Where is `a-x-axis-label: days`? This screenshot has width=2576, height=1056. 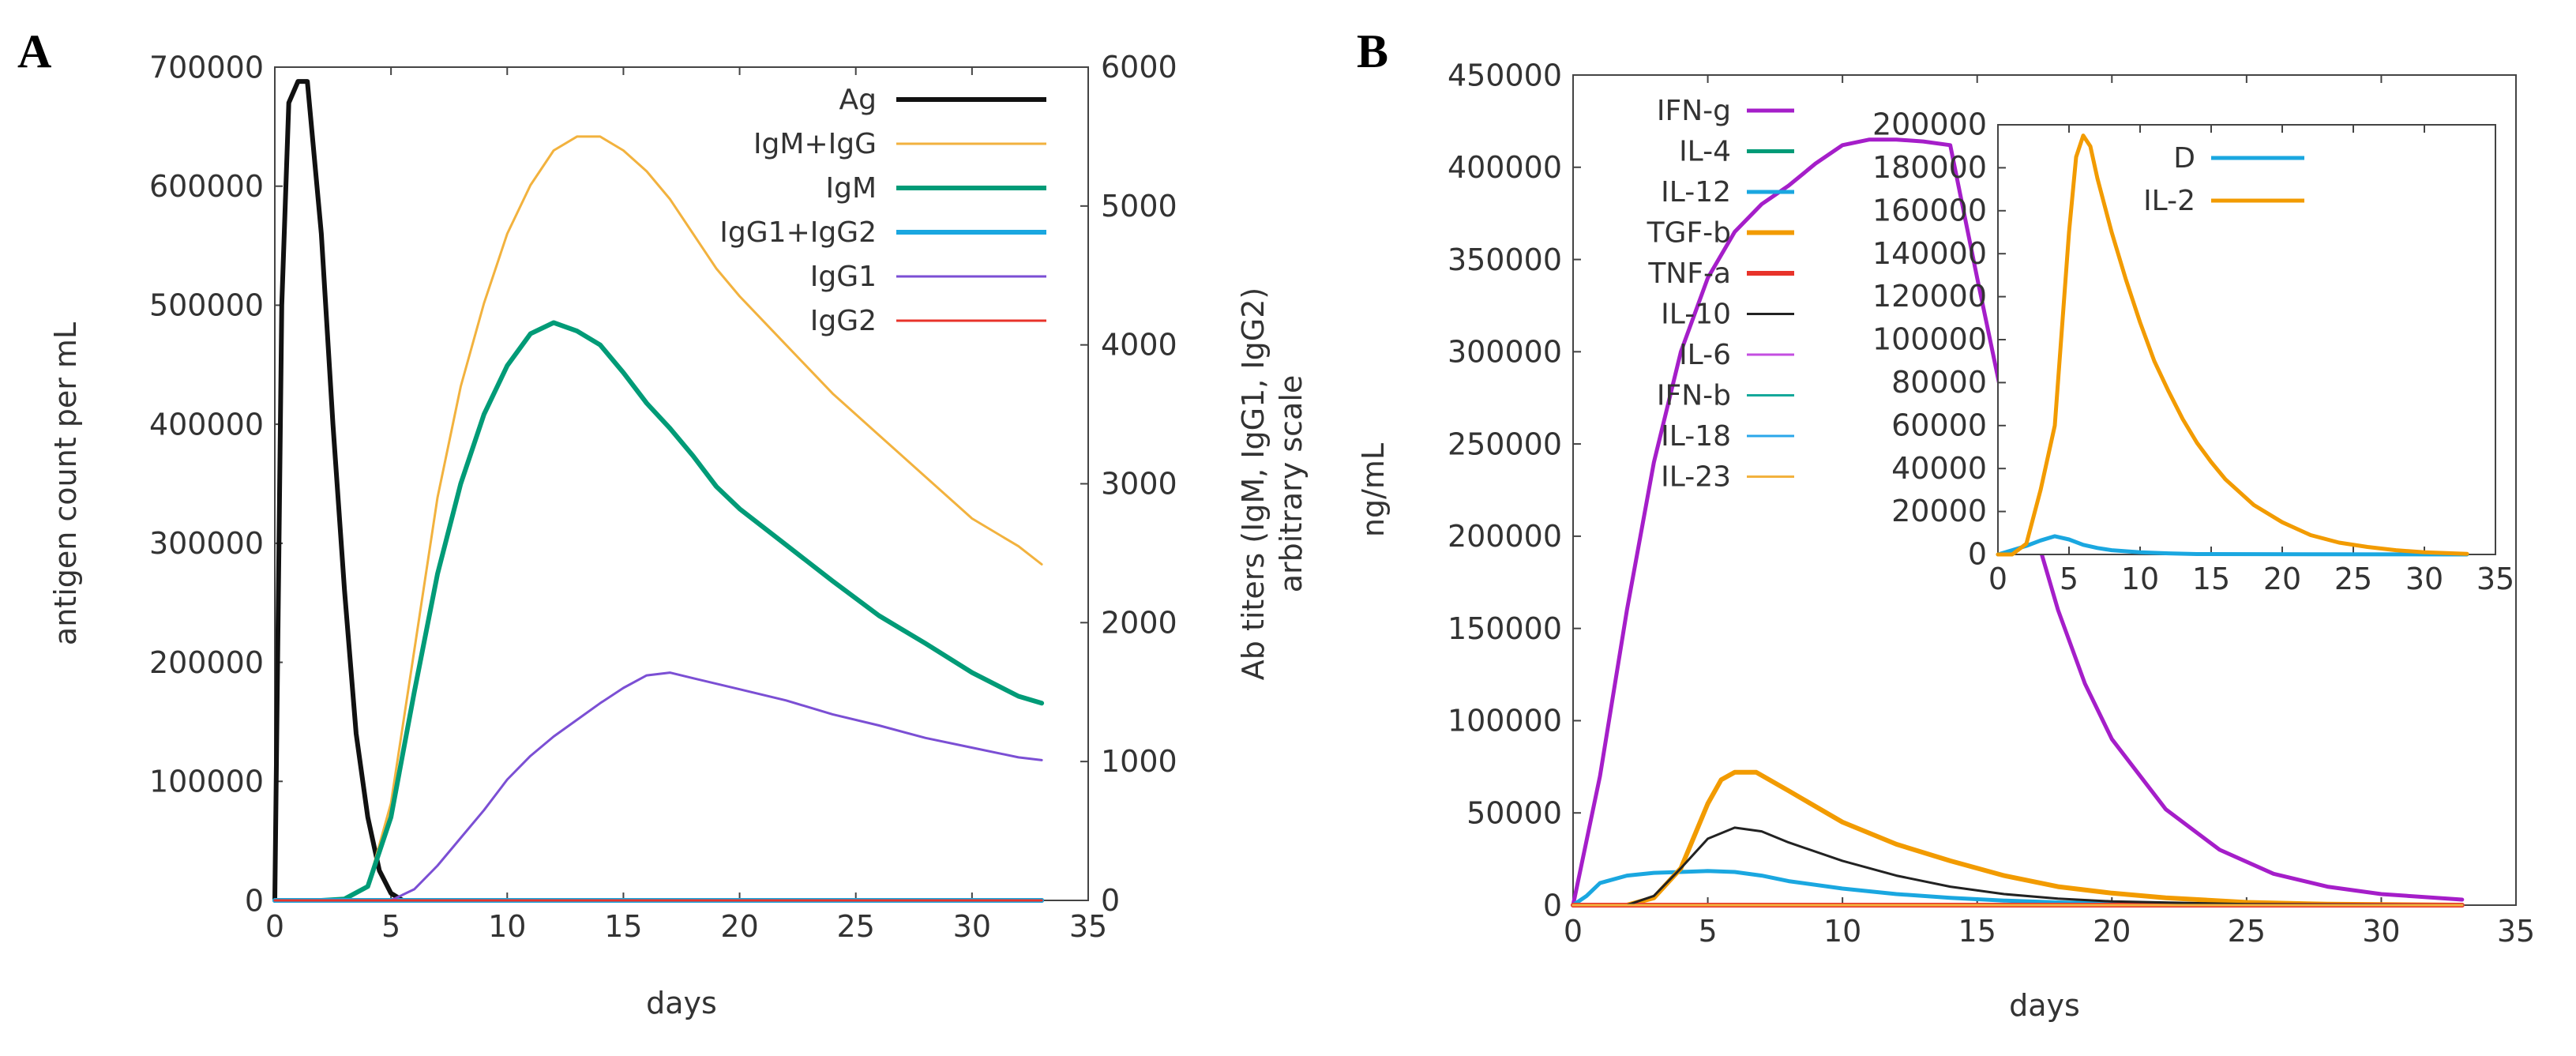 a-x-axis-label: days is located at coordinates (681, 1003).